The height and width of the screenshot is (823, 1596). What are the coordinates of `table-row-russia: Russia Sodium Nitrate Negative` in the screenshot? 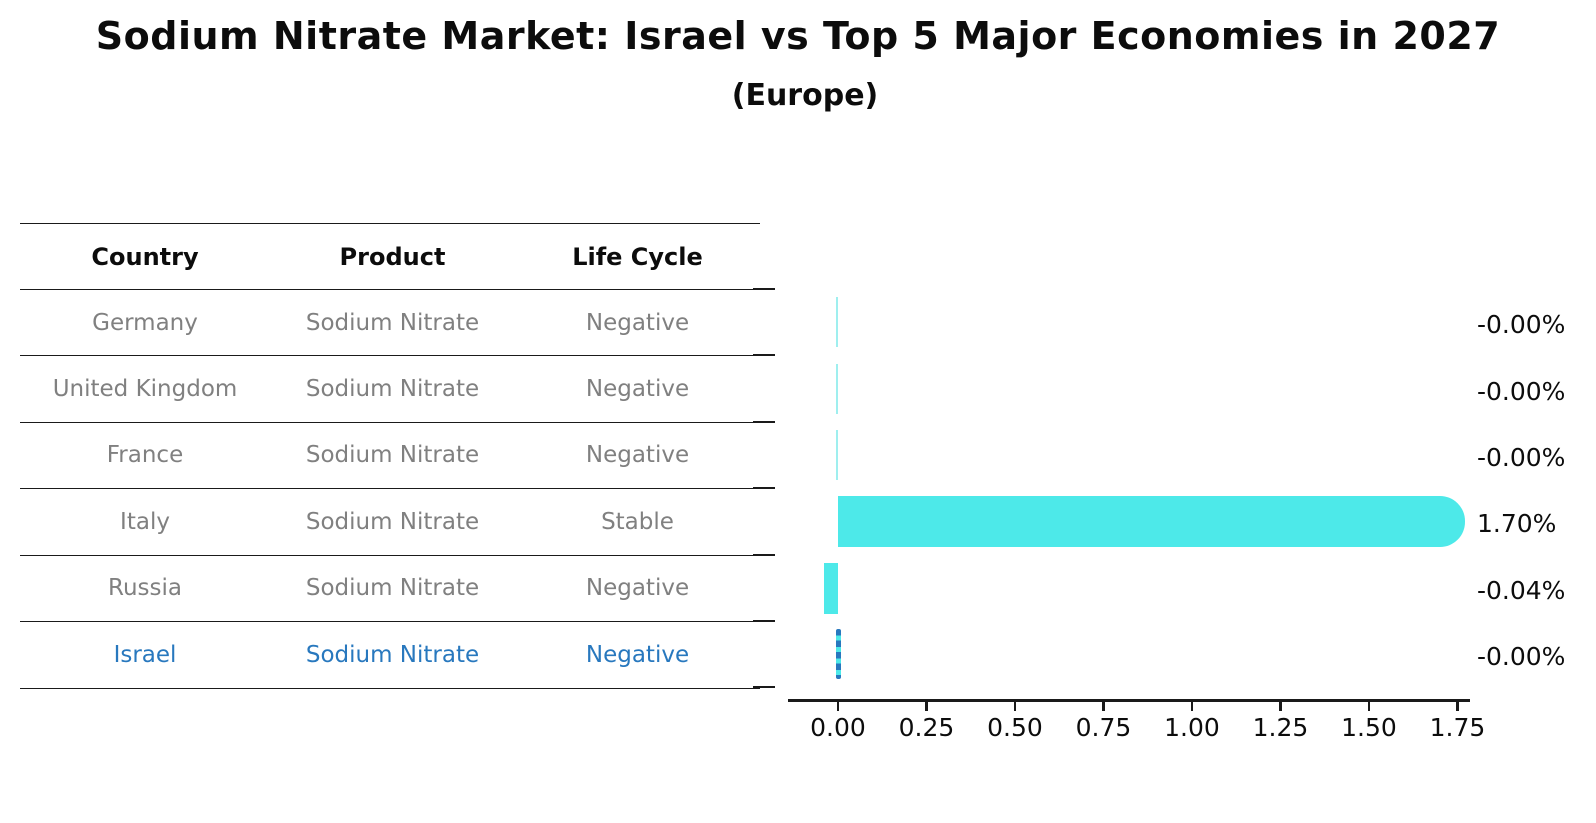 It's located at (390, 587).